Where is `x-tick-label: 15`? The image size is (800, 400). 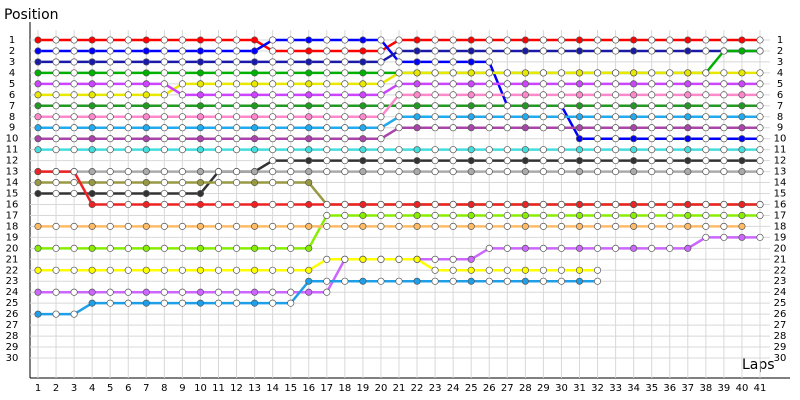
x-tick-label: 15 is located at coordinates (290, 388).